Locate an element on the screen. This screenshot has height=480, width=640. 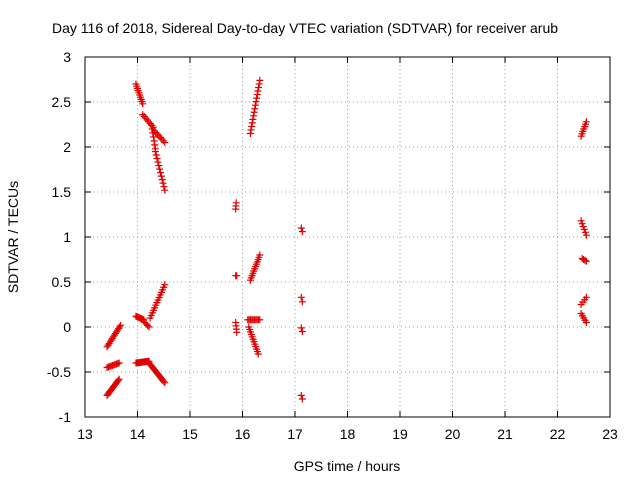
x-tick-label: 14 is located at coordinates (138, 434).